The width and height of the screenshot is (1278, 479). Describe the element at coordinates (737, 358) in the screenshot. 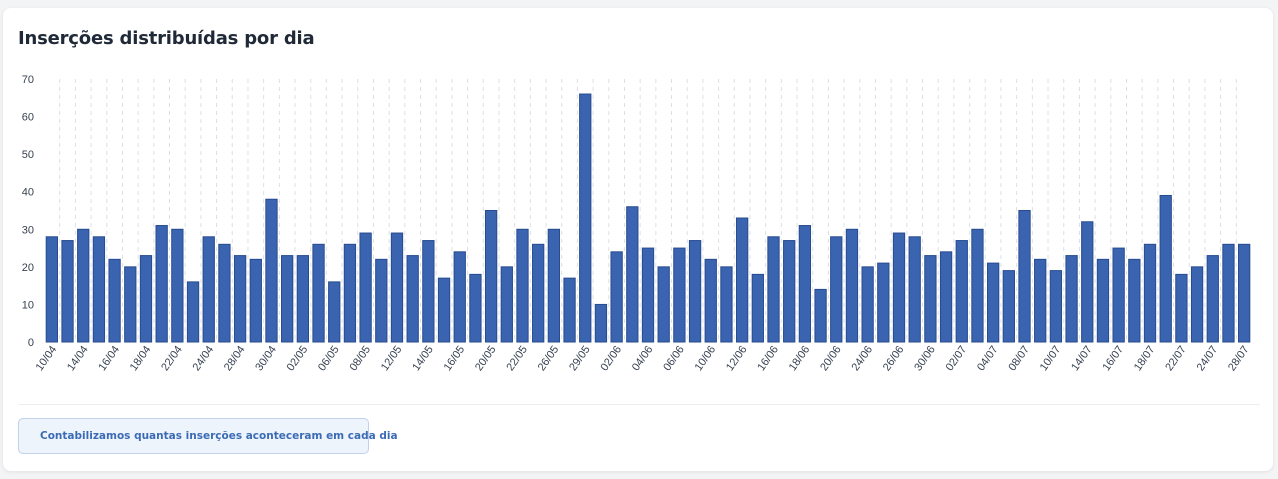

I see `x-tick-label: 12/06` at that location.